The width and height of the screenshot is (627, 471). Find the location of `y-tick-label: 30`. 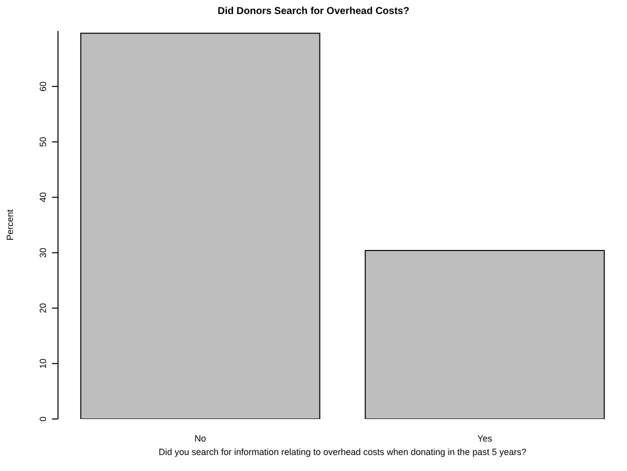

y-tick-label: 30 is located at coordinates (43, 253).